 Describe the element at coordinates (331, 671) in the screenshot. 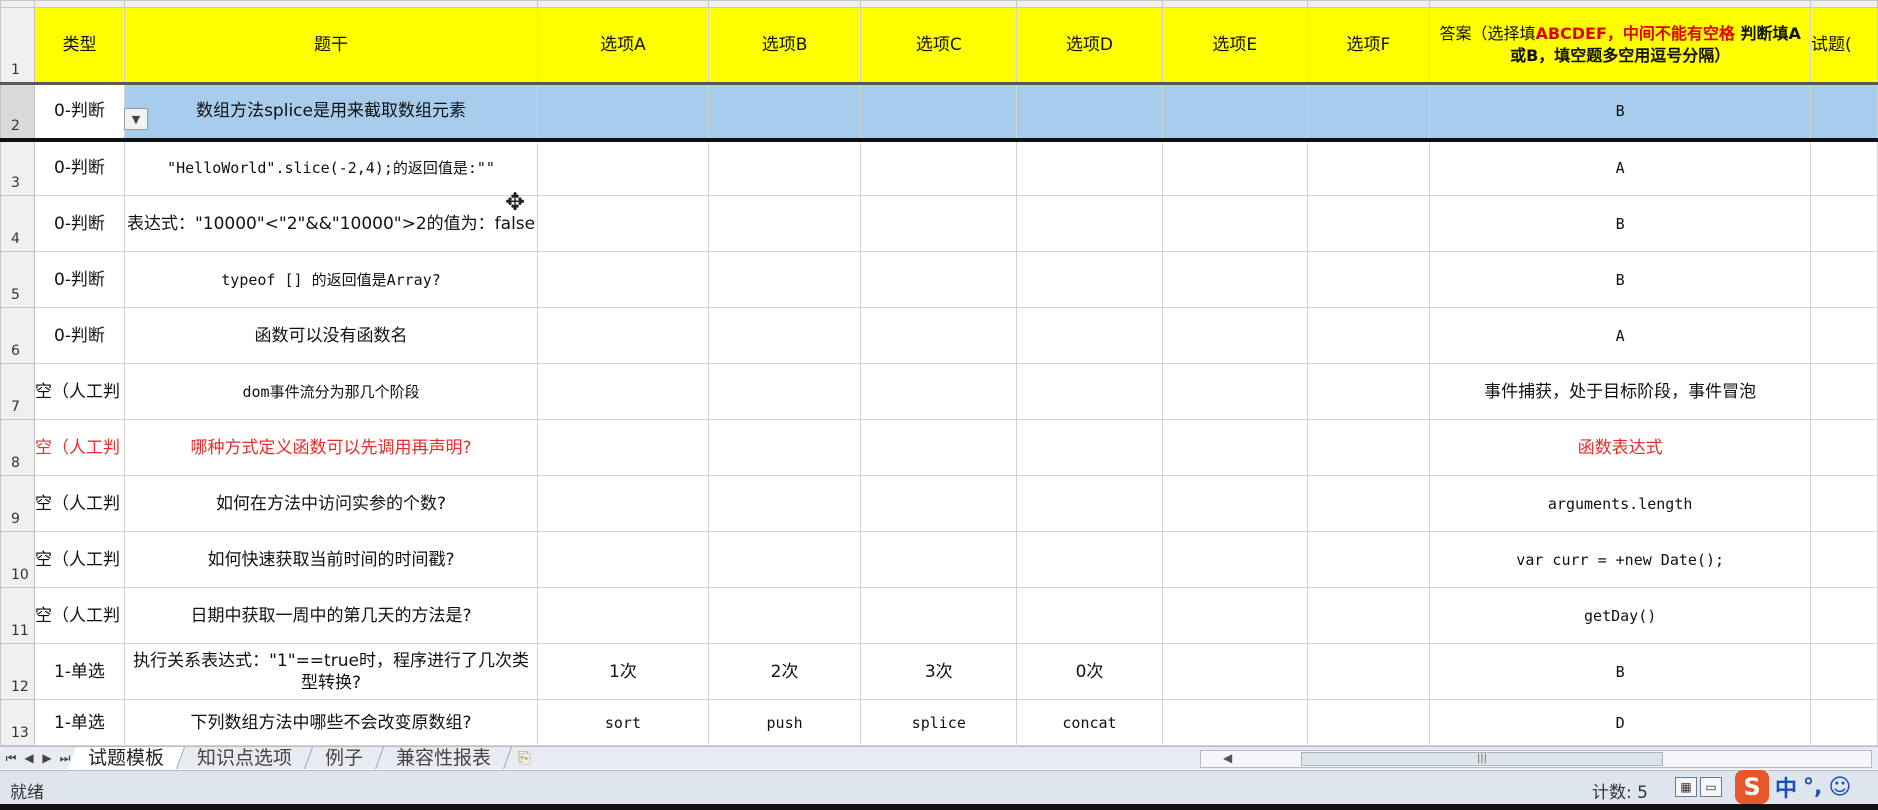

I see `cell-stem: 执行关系表达式："1"==true时，程序进行了几次类型转换?` at that location.